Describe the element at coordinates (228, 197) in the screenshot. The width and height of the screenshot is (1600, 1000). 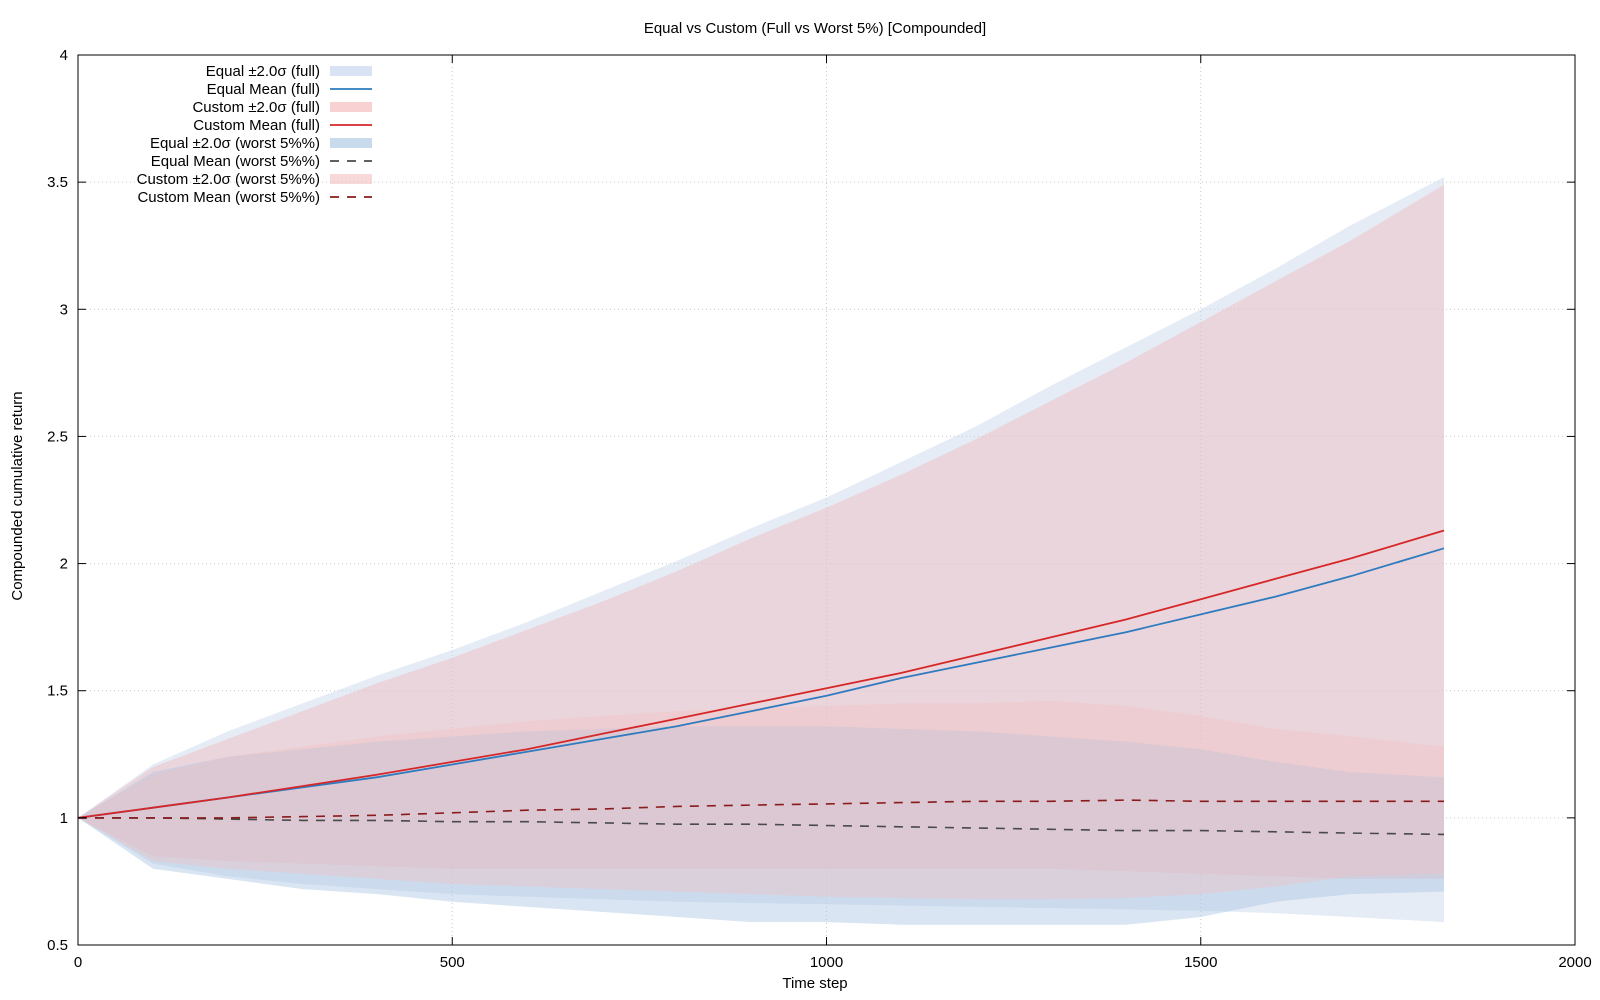
I see `legend-label: Custom Mean (worst 5%%)` at that location.